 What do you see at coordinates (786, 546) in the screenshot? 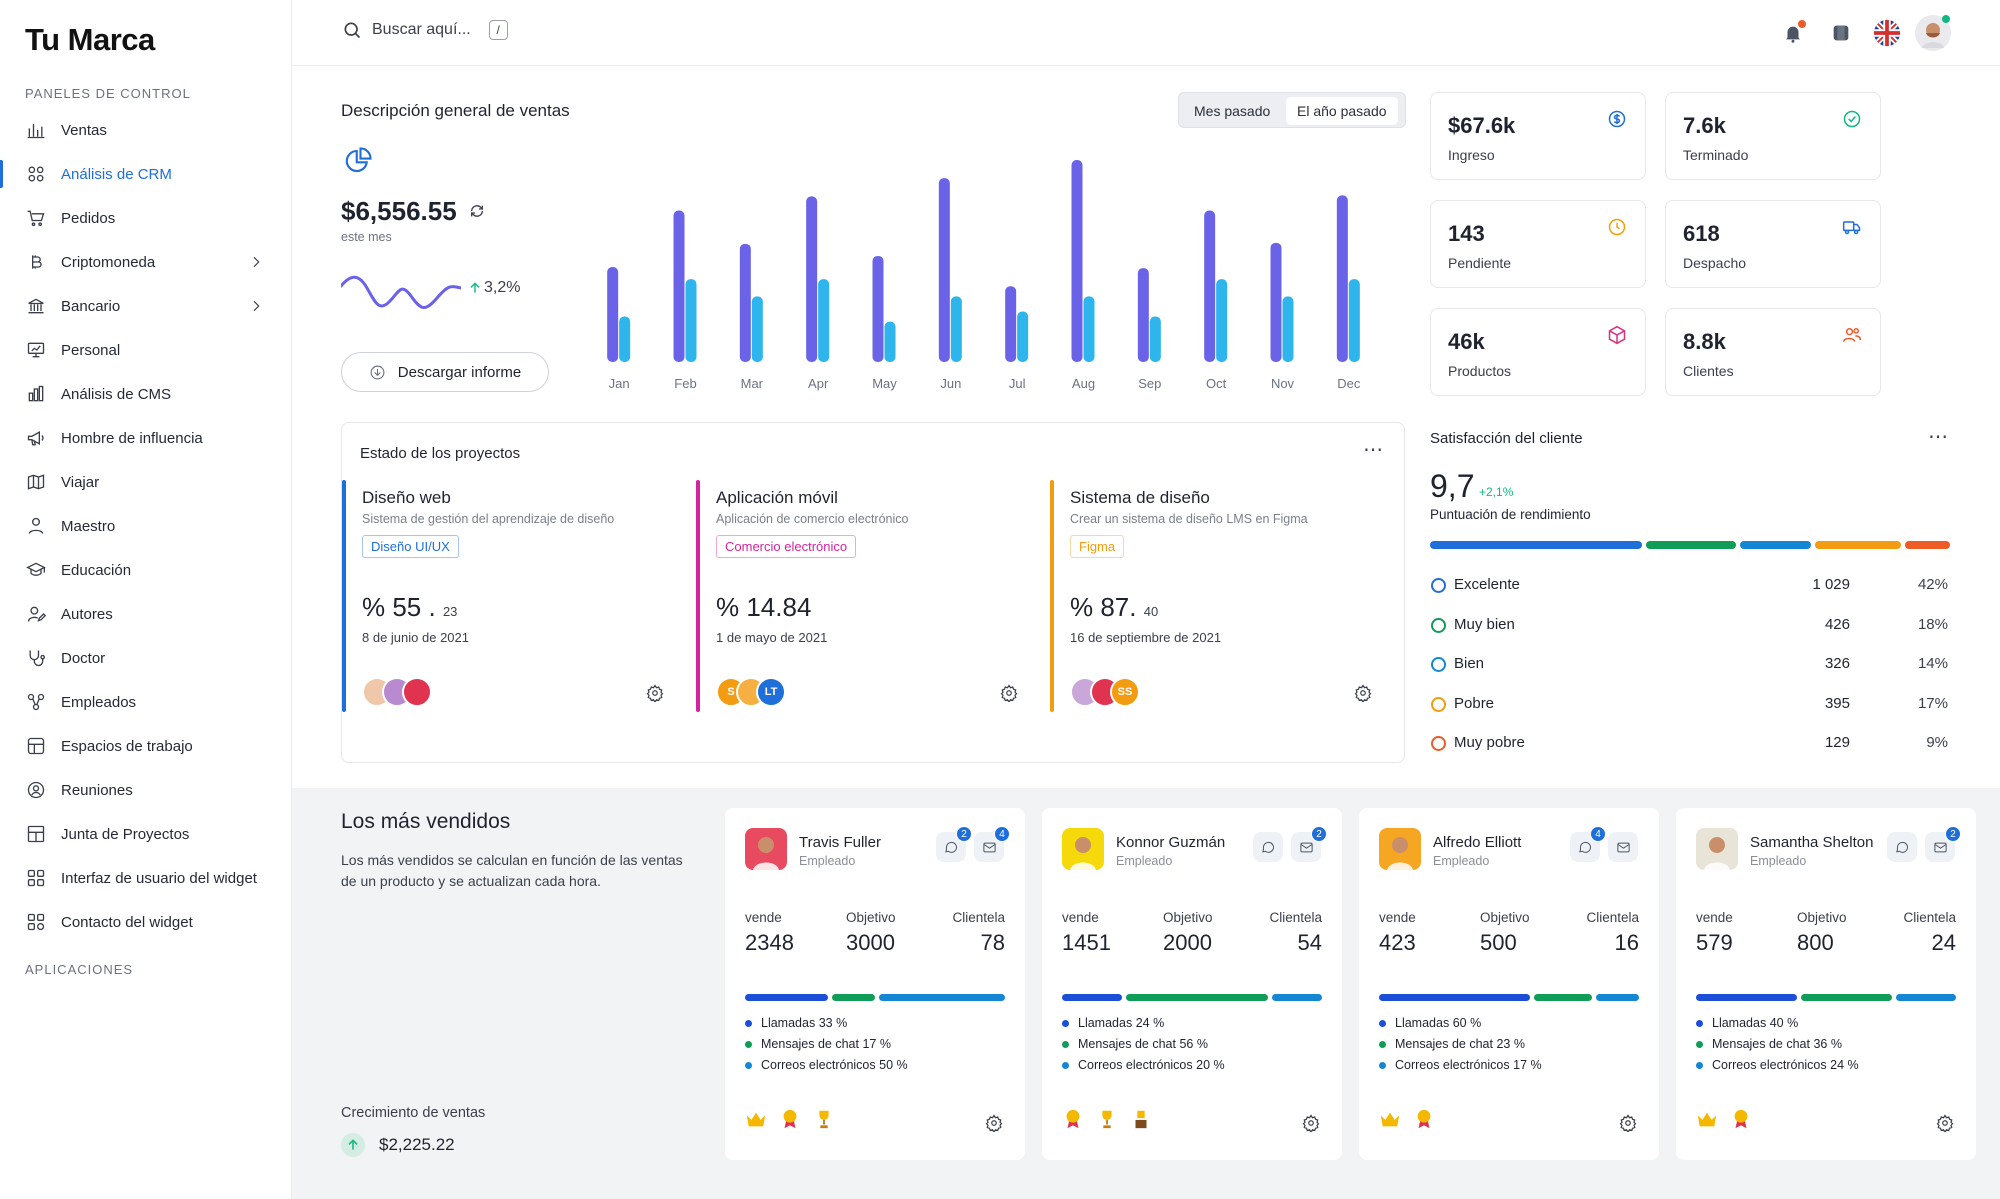
I see `project-tag: Comercio electrónico` at bounding box center [786, 546].